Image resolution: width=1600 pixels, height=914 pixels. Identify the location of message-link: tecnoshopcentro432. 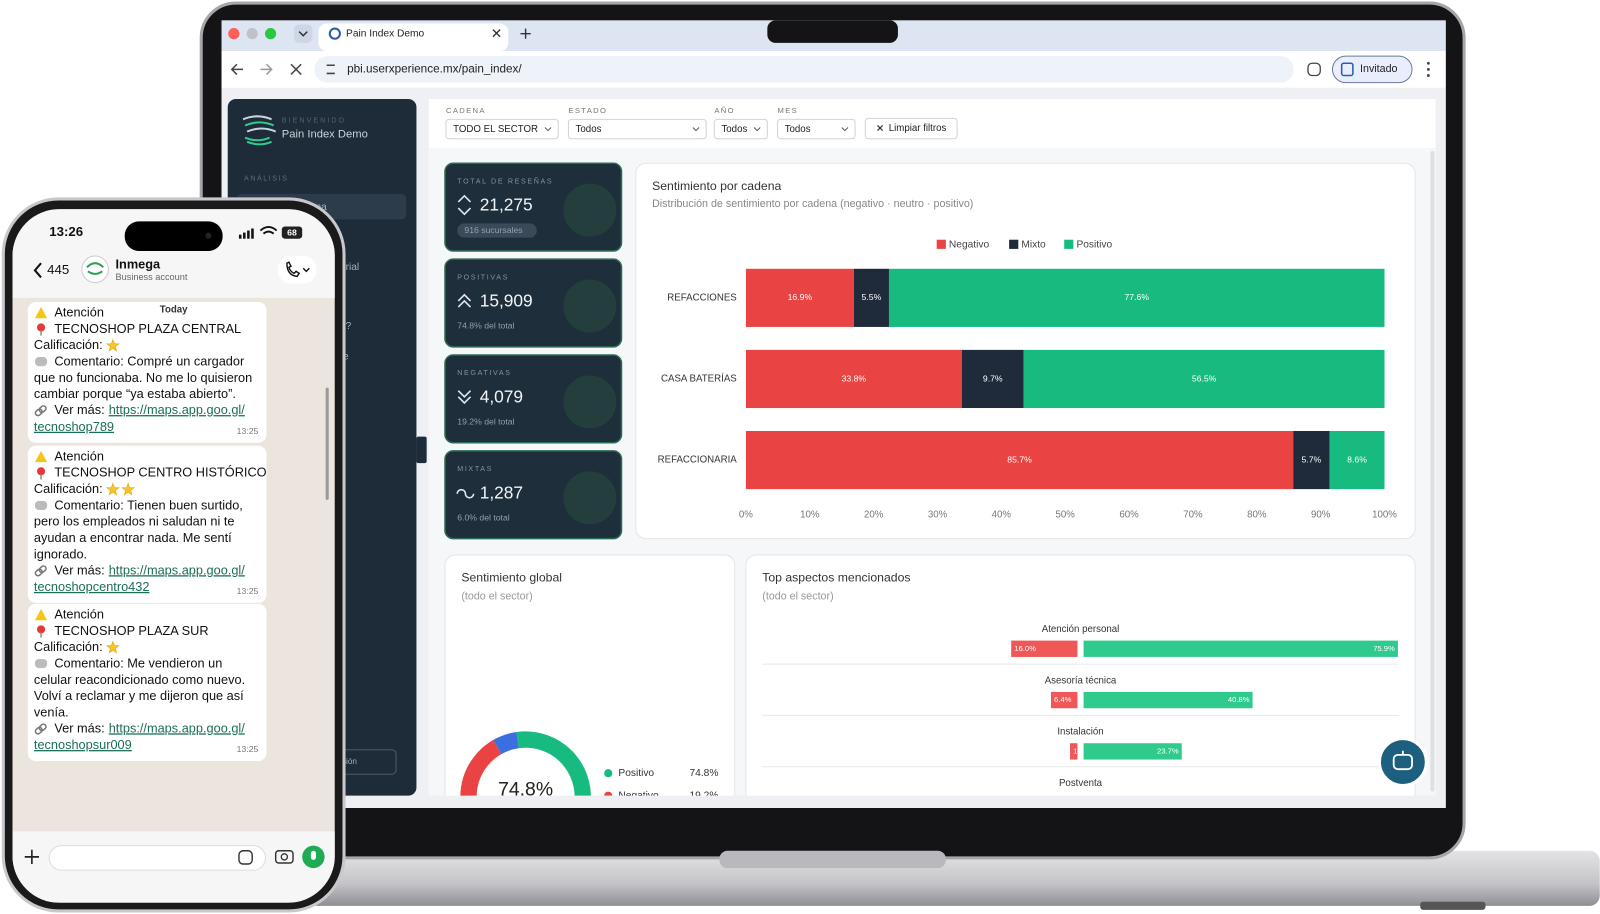
(92, 586).